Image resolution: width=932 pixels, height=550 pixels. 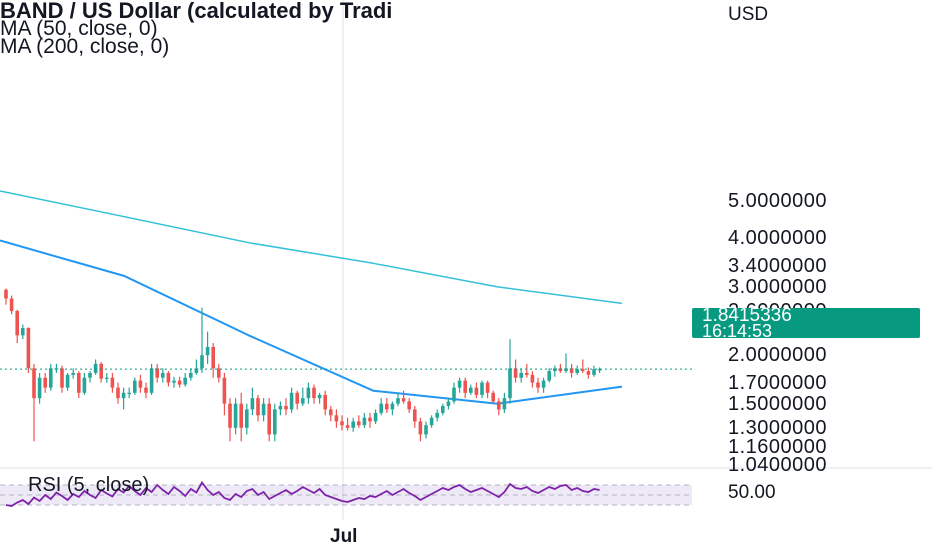 What do you see at coordinates (737, 331) in the screenshot?
I see `bar-countdown: 16:14:53` at bounding box center [737, 331].